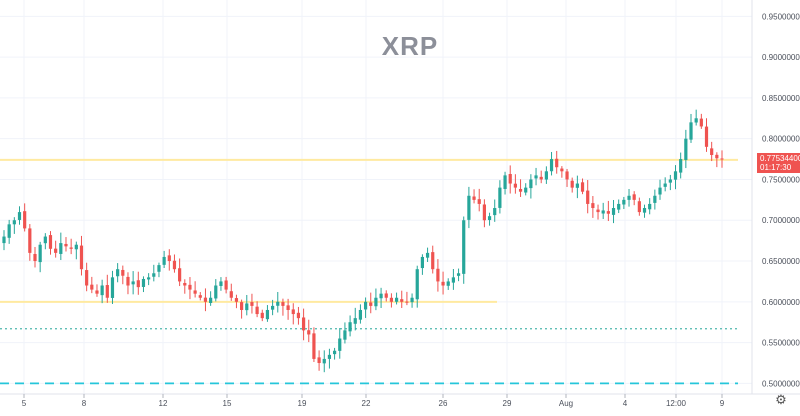  Describe the element at coordinates (566, 403) in the screenshot. I see `x-tick-label: Aug` at that location.